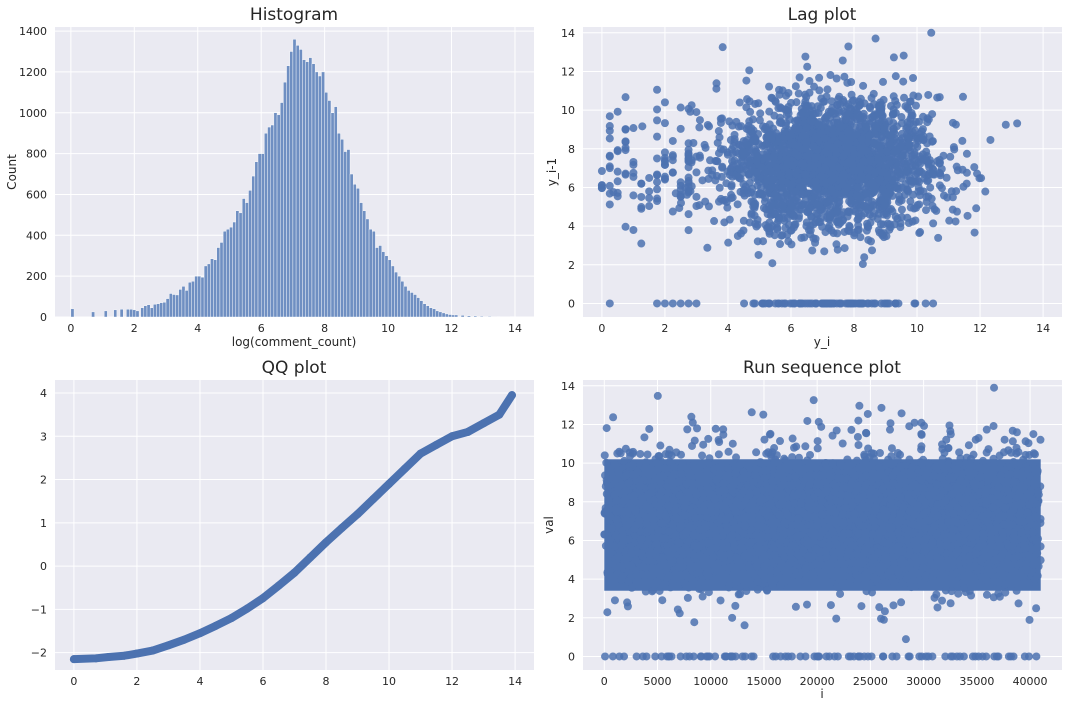  What do you see at coordinates (552, 172) in the screenshot?
I see `lag-plot-ylabel: y_i-1` at bounding box center [552, 172].